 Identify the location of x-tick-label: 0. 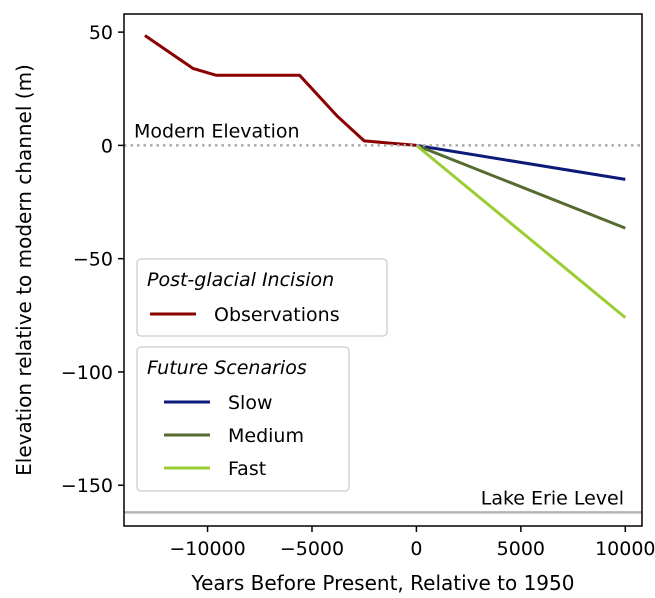
(416, 549).